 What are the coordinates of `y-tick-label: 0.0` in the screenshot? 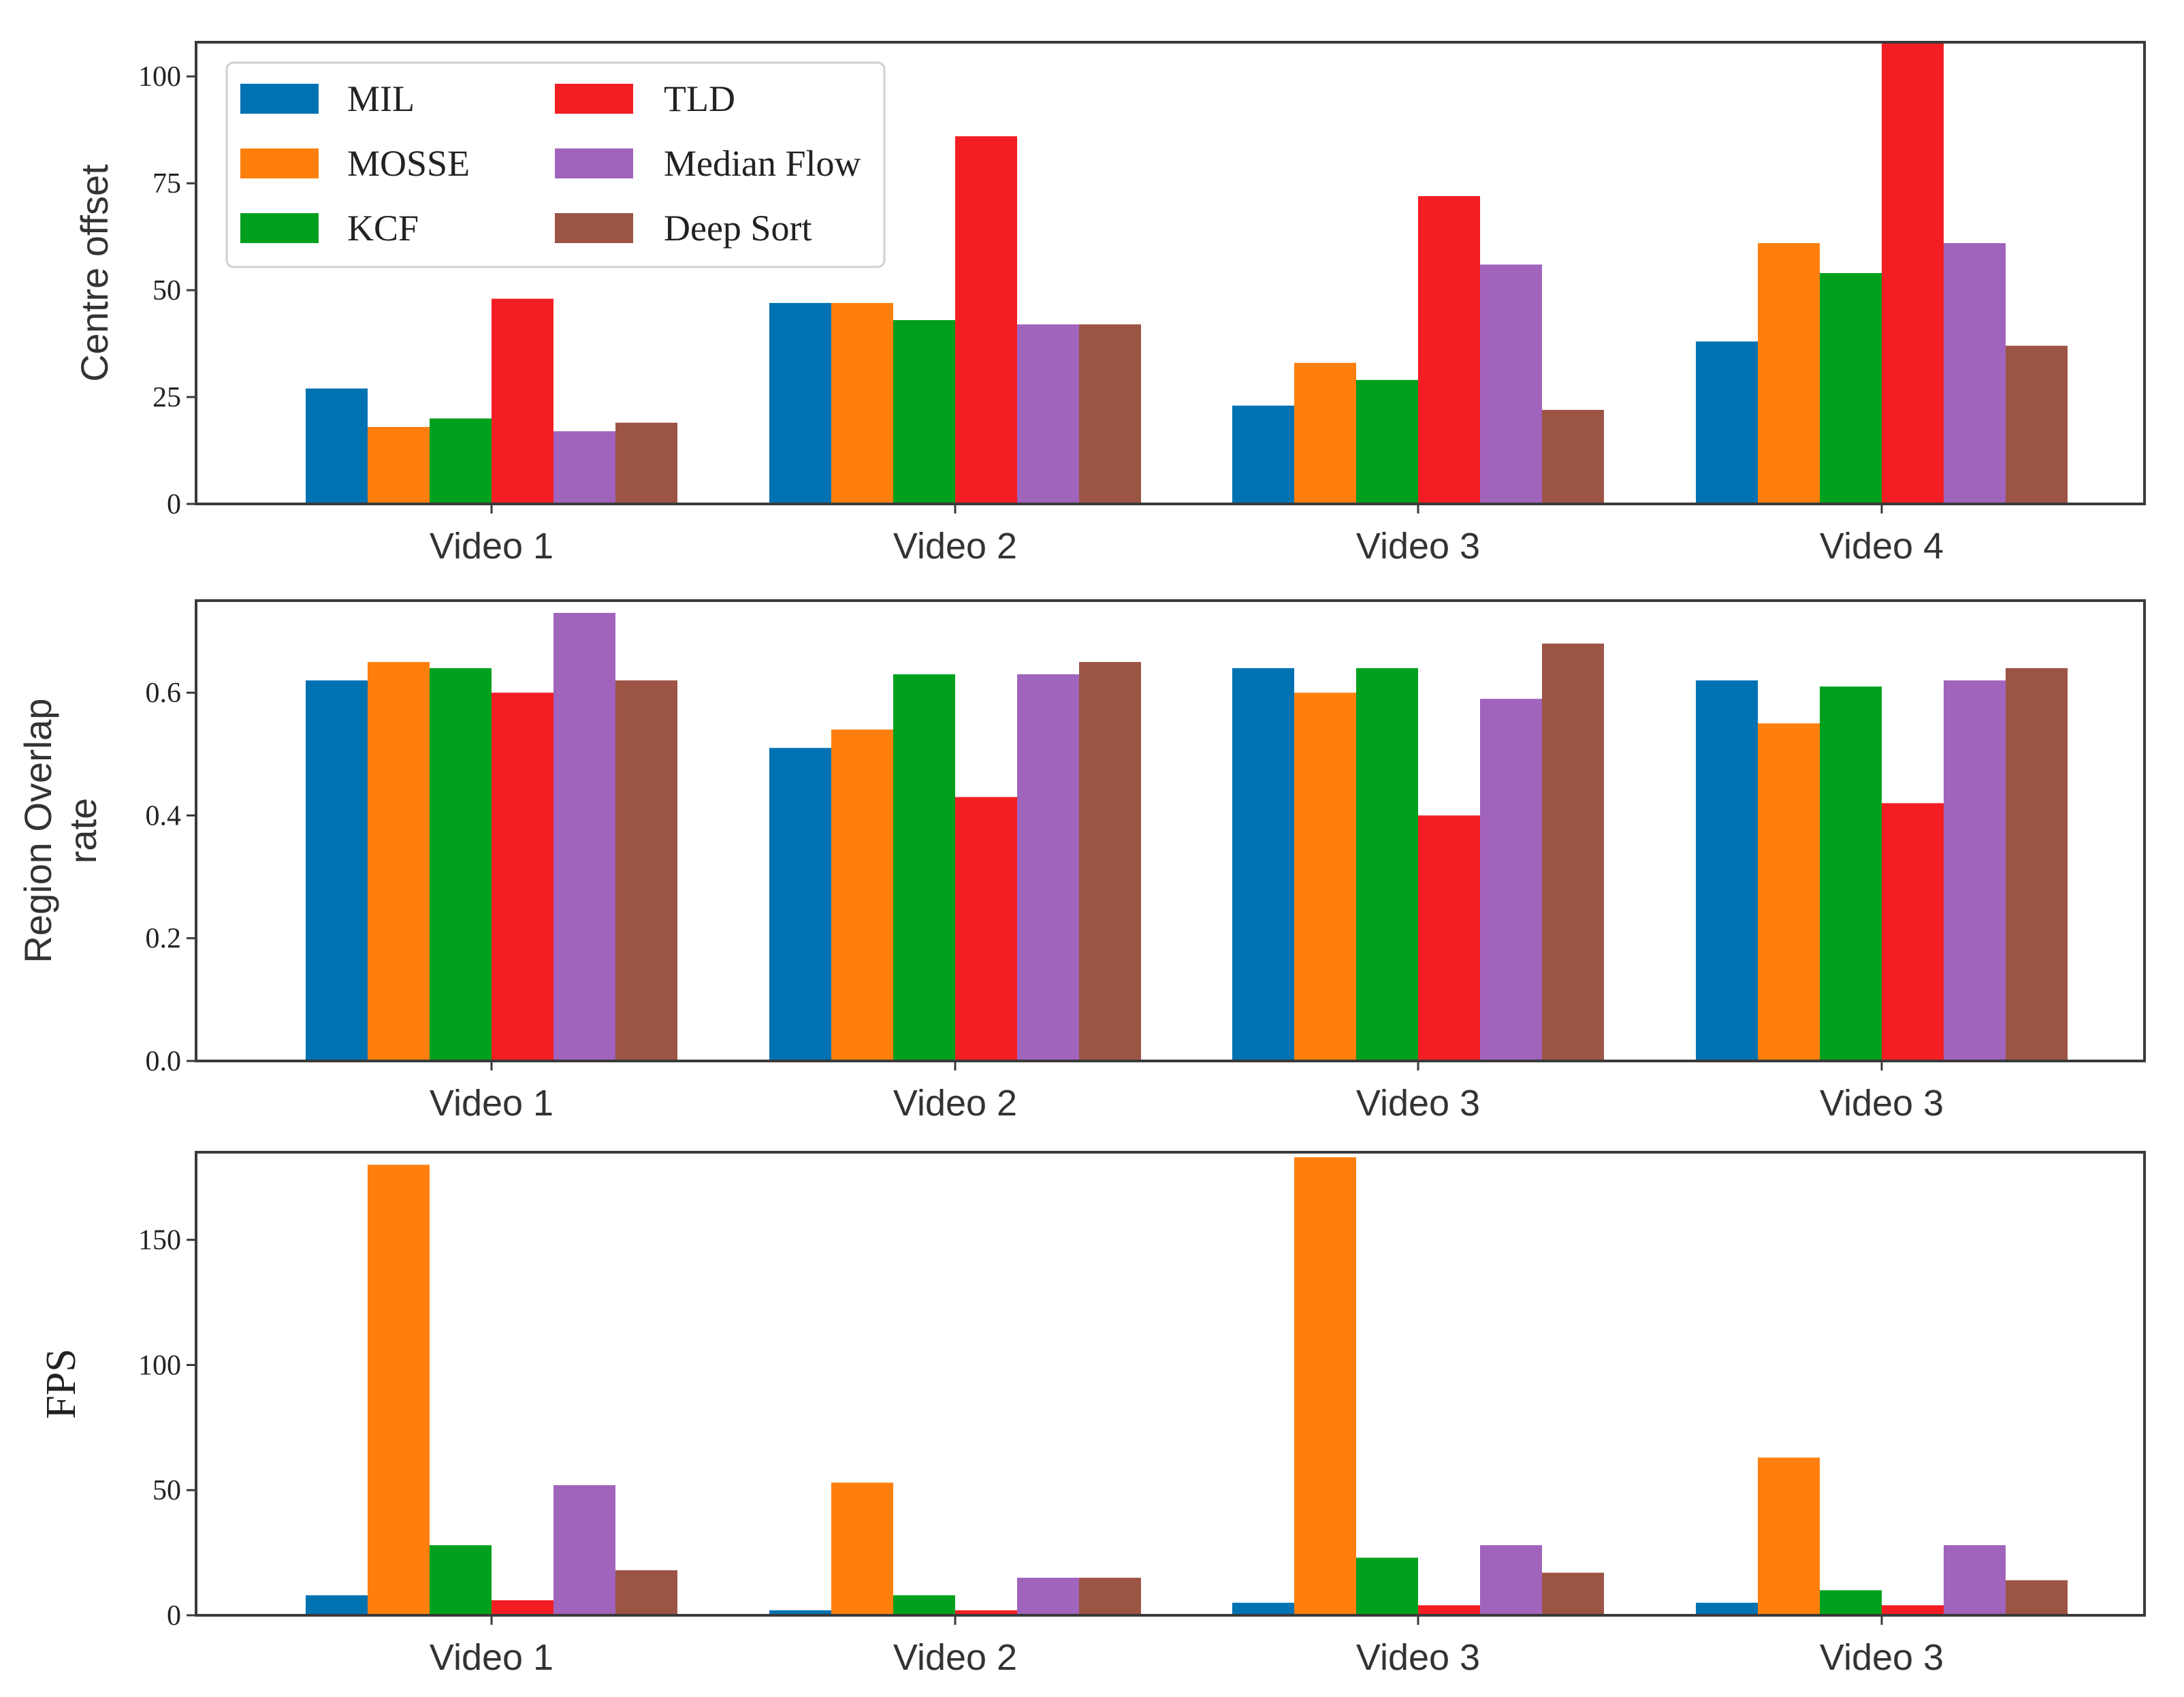 It's located at (164, 1061).